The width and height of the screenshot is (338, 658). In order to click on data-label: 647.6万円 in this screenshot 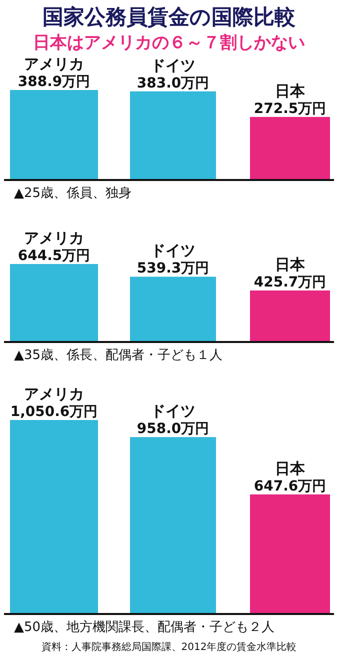, I will do `click(290, 486)`.